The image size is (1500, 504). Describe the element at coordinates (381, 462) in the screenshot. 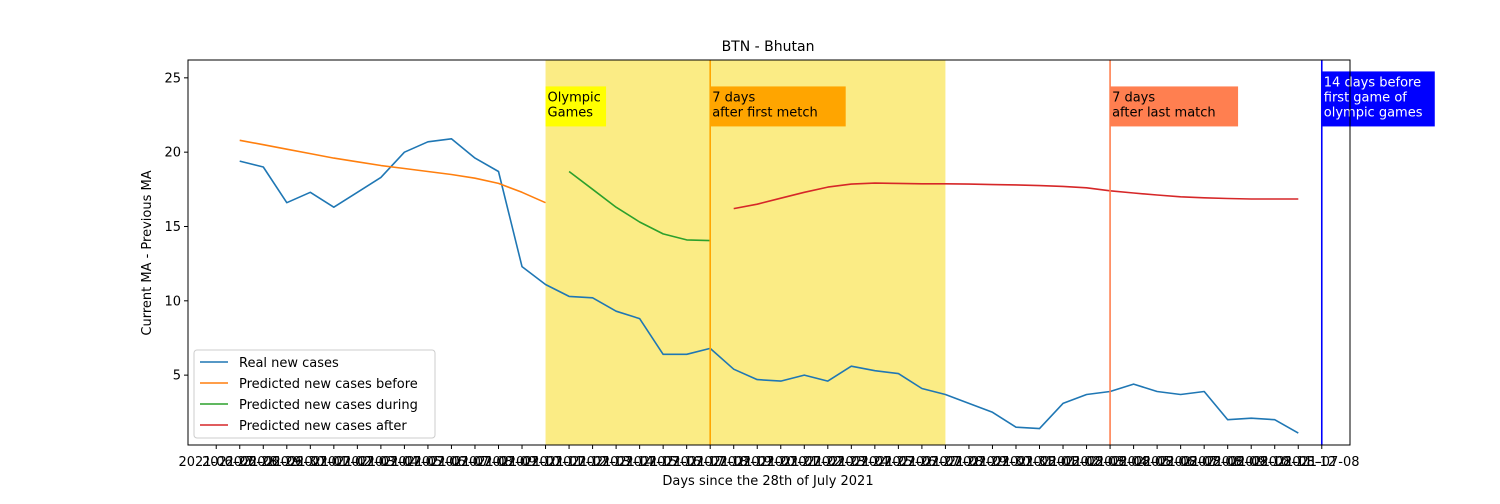

I see `x-tick-label: 2021-07-04` at that location.